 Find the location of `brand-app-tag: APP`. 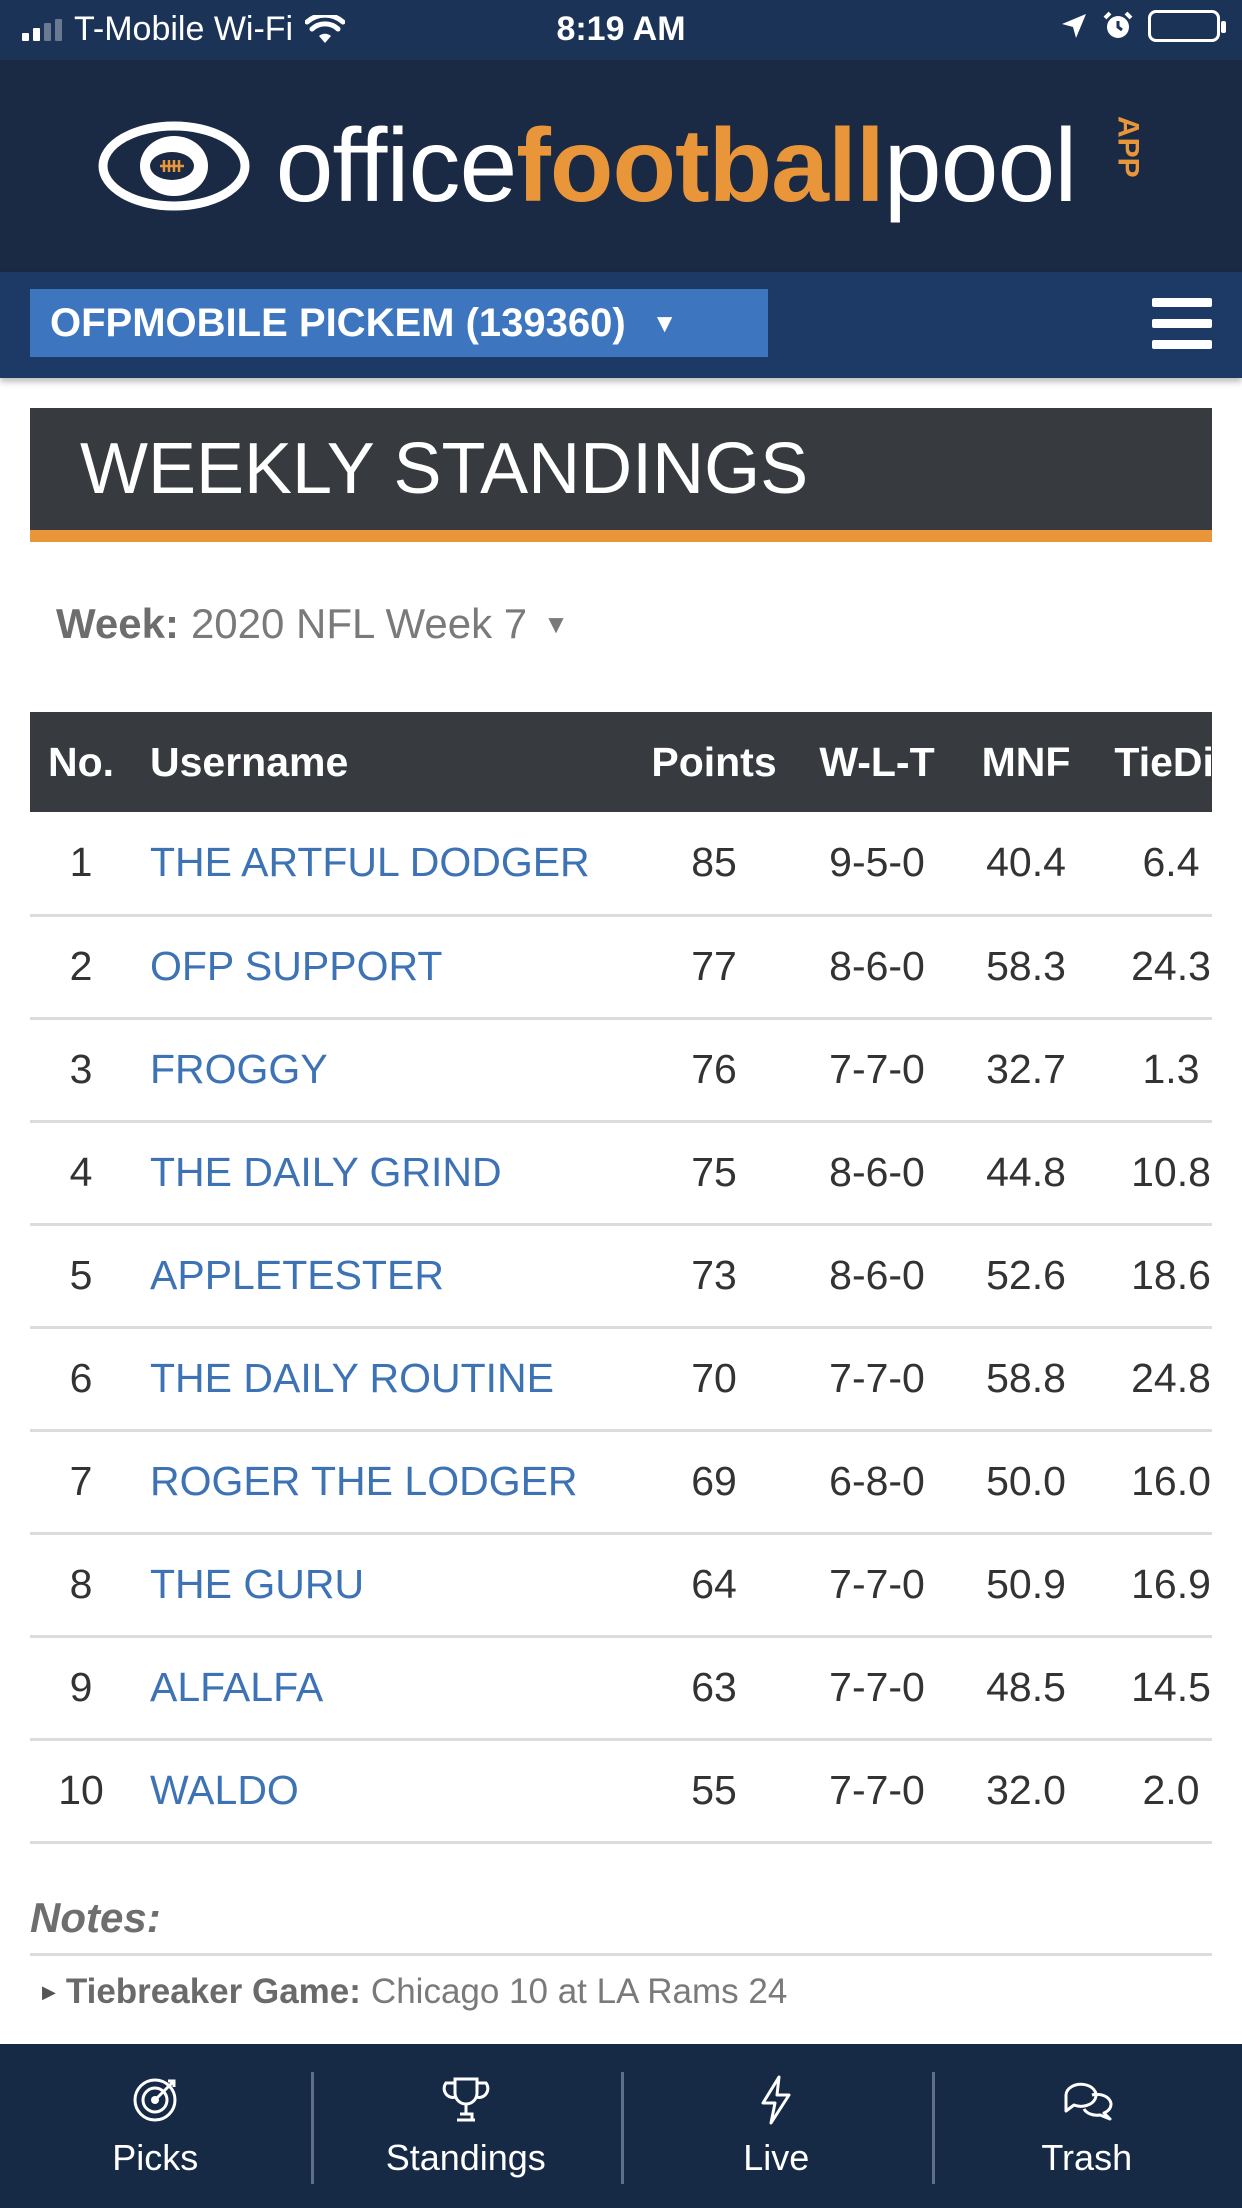

brand-app-tag: APP is located at coordinates (1128, 147).